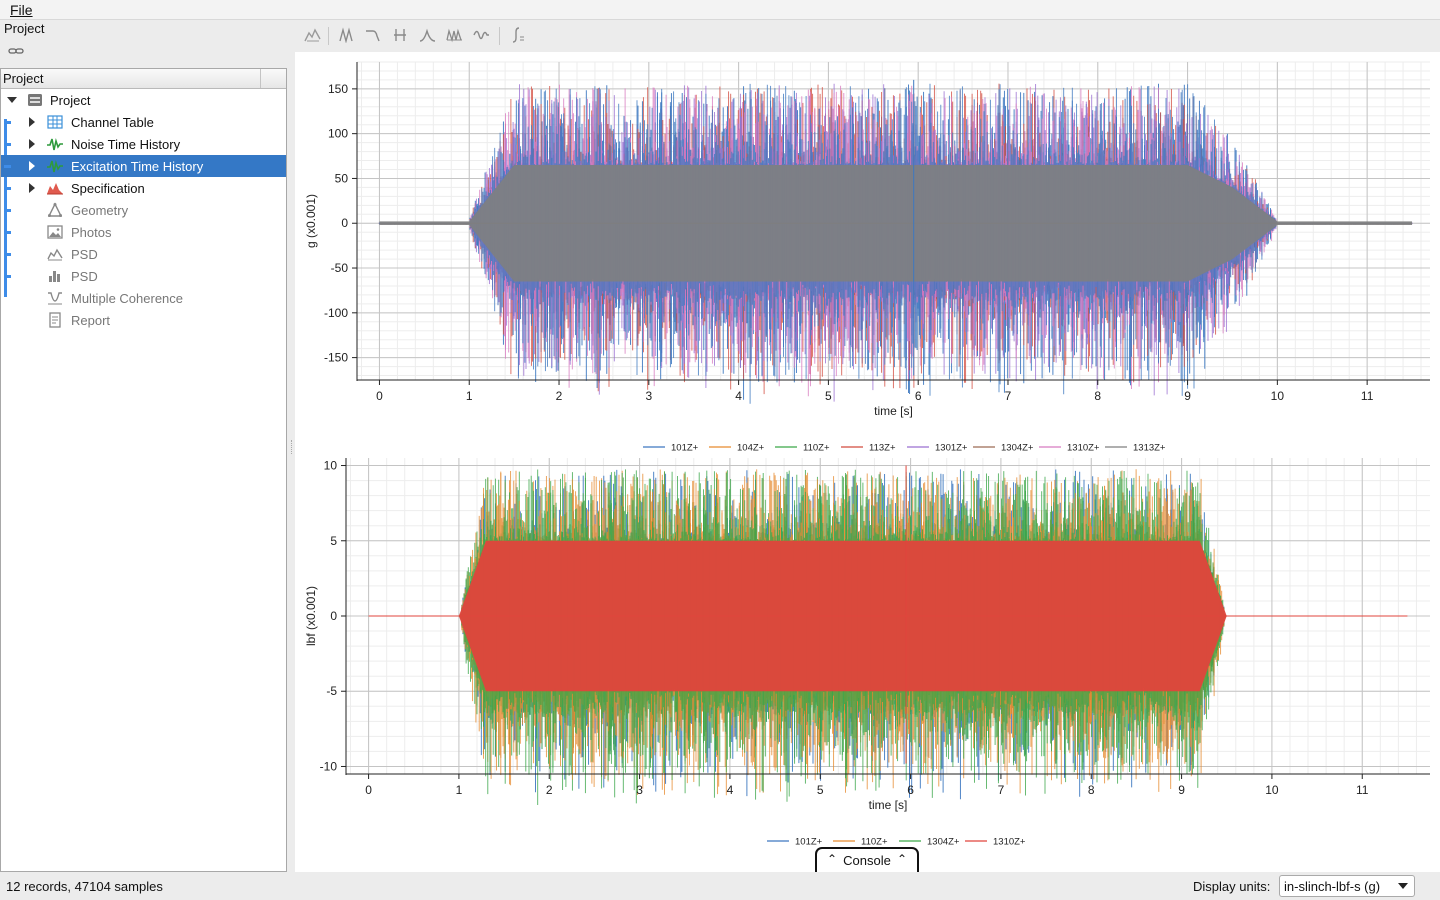 This screenshot has width=1440, height=900. What do you see at coordinates (519, 36) in the screenshot?
I see `integrate-icon` at bounding box center [519, 36].